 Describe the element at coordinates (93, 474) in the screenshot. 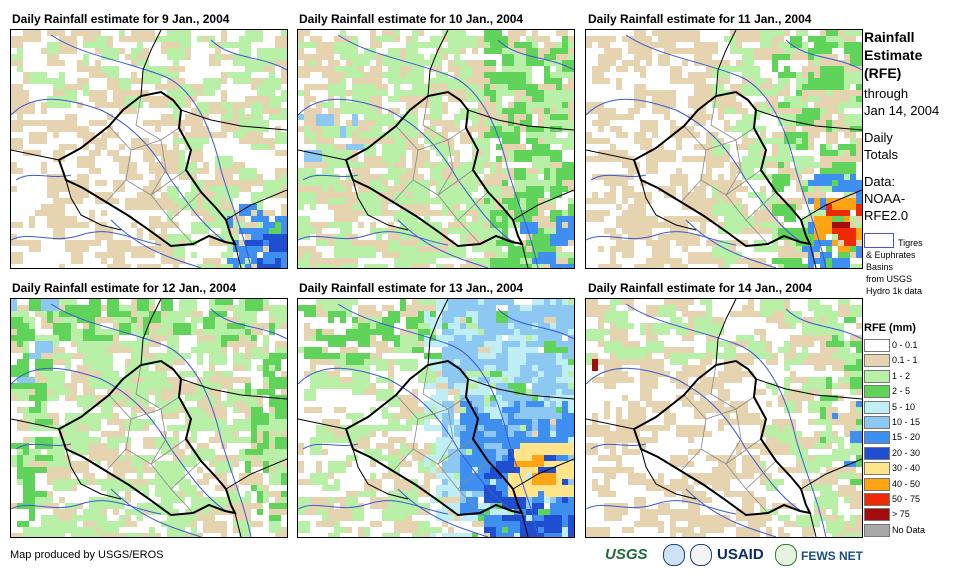

I see `country-border` at that location.